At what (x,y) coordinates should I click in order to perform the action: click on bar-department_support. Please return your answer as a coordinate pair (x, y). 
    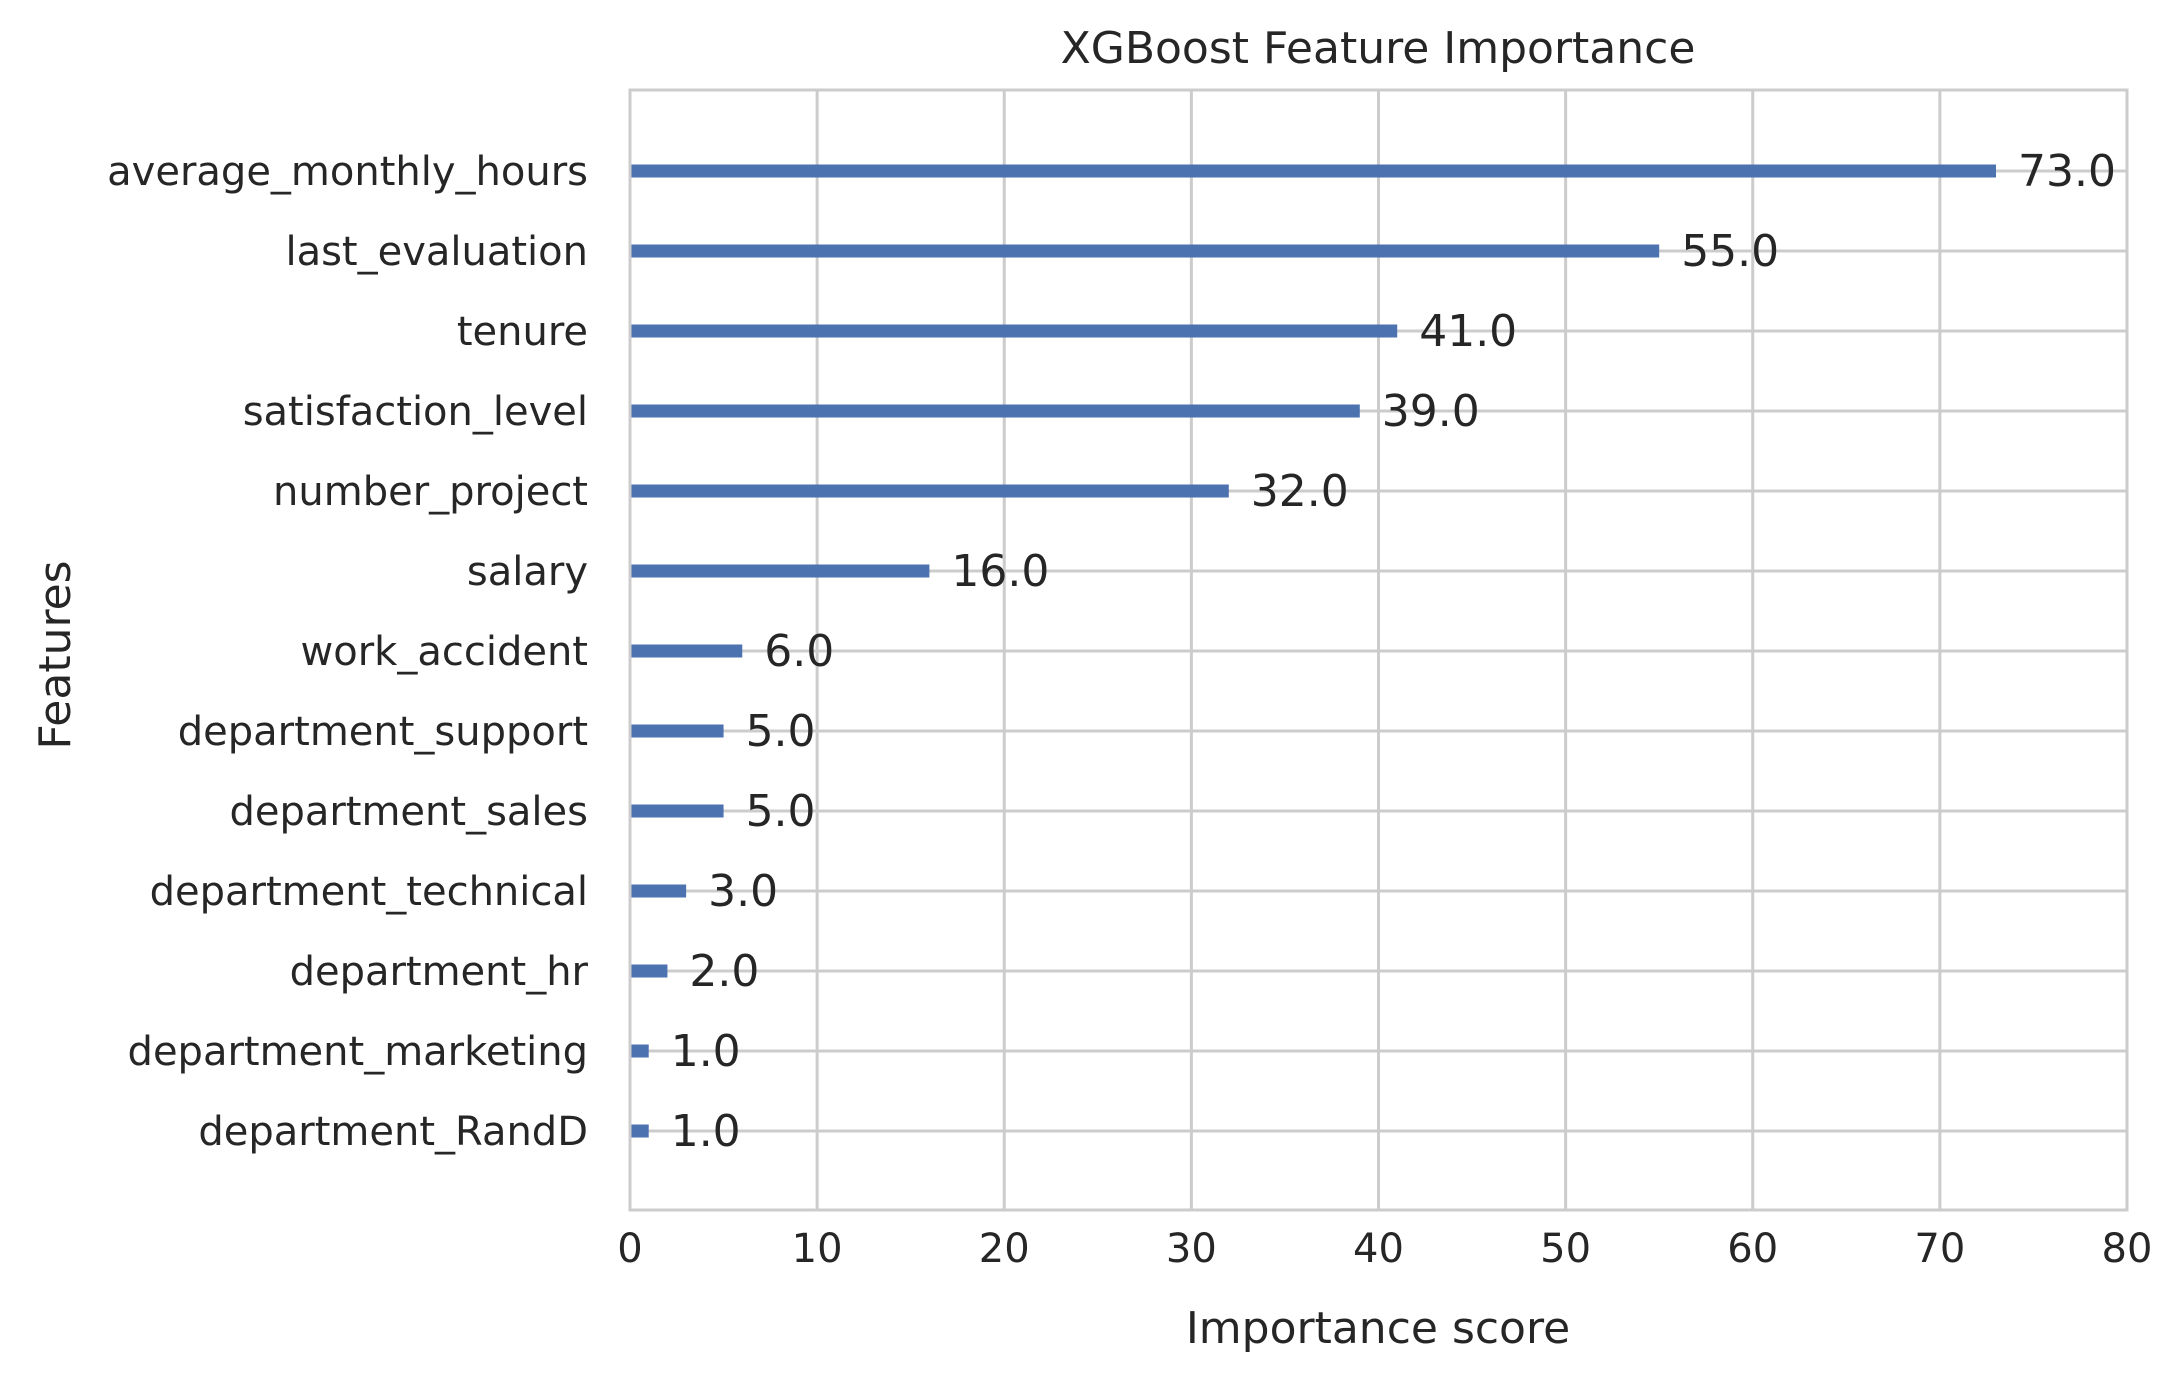
    Looking at the image, I should click on (677, 731).